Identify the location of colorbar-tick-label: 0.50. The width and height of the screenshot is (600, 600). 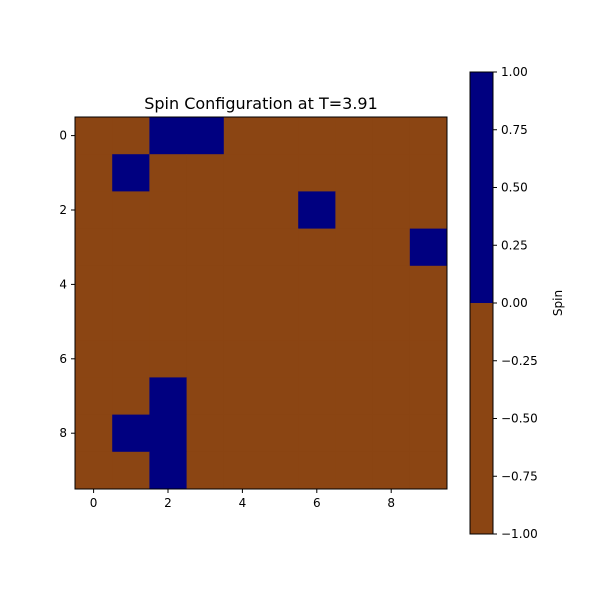
(514, 188).